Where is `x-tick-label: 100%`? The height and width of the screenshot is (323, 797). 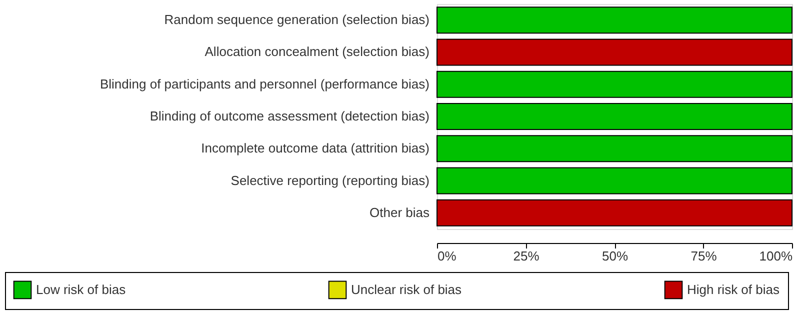
x-tick-label: 100% is located at coordinates (776, 256).